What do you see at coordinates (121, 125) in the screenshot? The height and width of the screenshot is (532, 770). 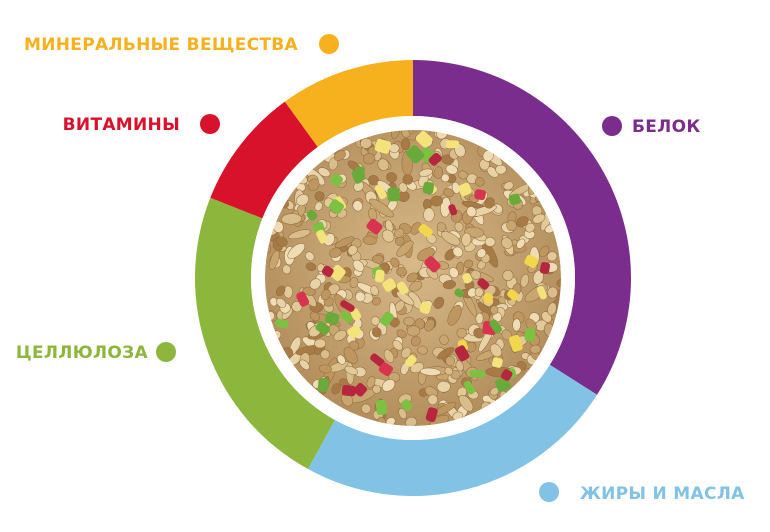 I see `legend-label-3: ВИТАМИНЫ` at bounding box center [121, 125].